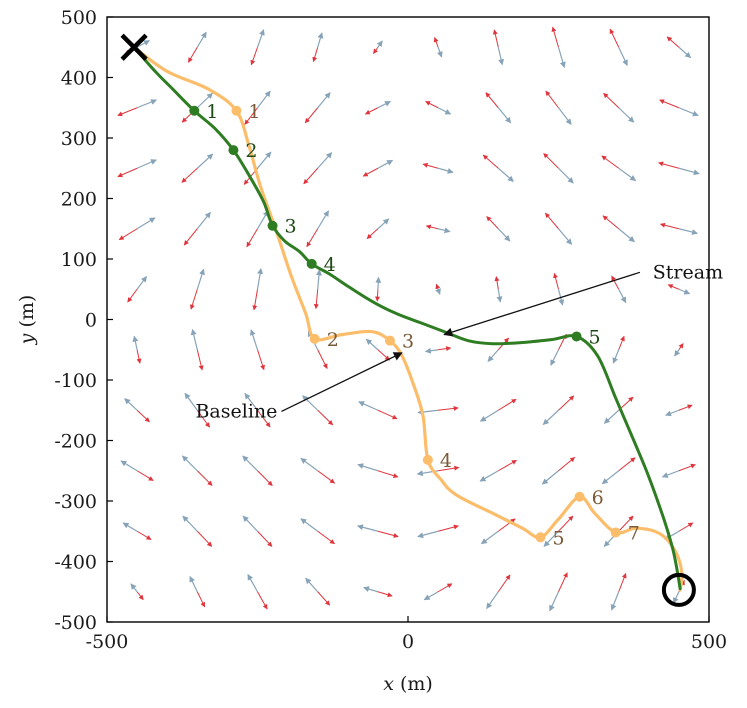 The height and width of the screenshot is (708, 747). What do you see at coordinates (79, 260) in the screenshot?
I see `y-tick-label: 100` at bounding box center [79, 260].